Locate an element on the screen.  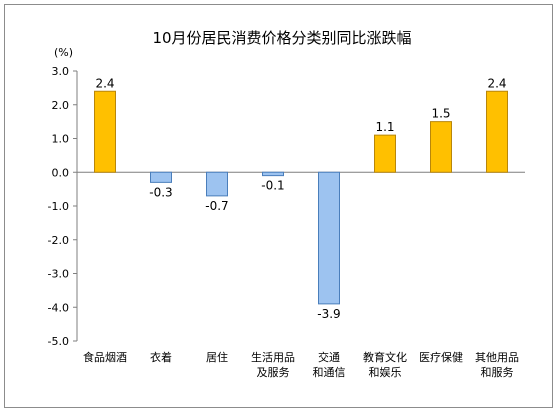
data-label: -0.7 is located at coordinates (216, 206).